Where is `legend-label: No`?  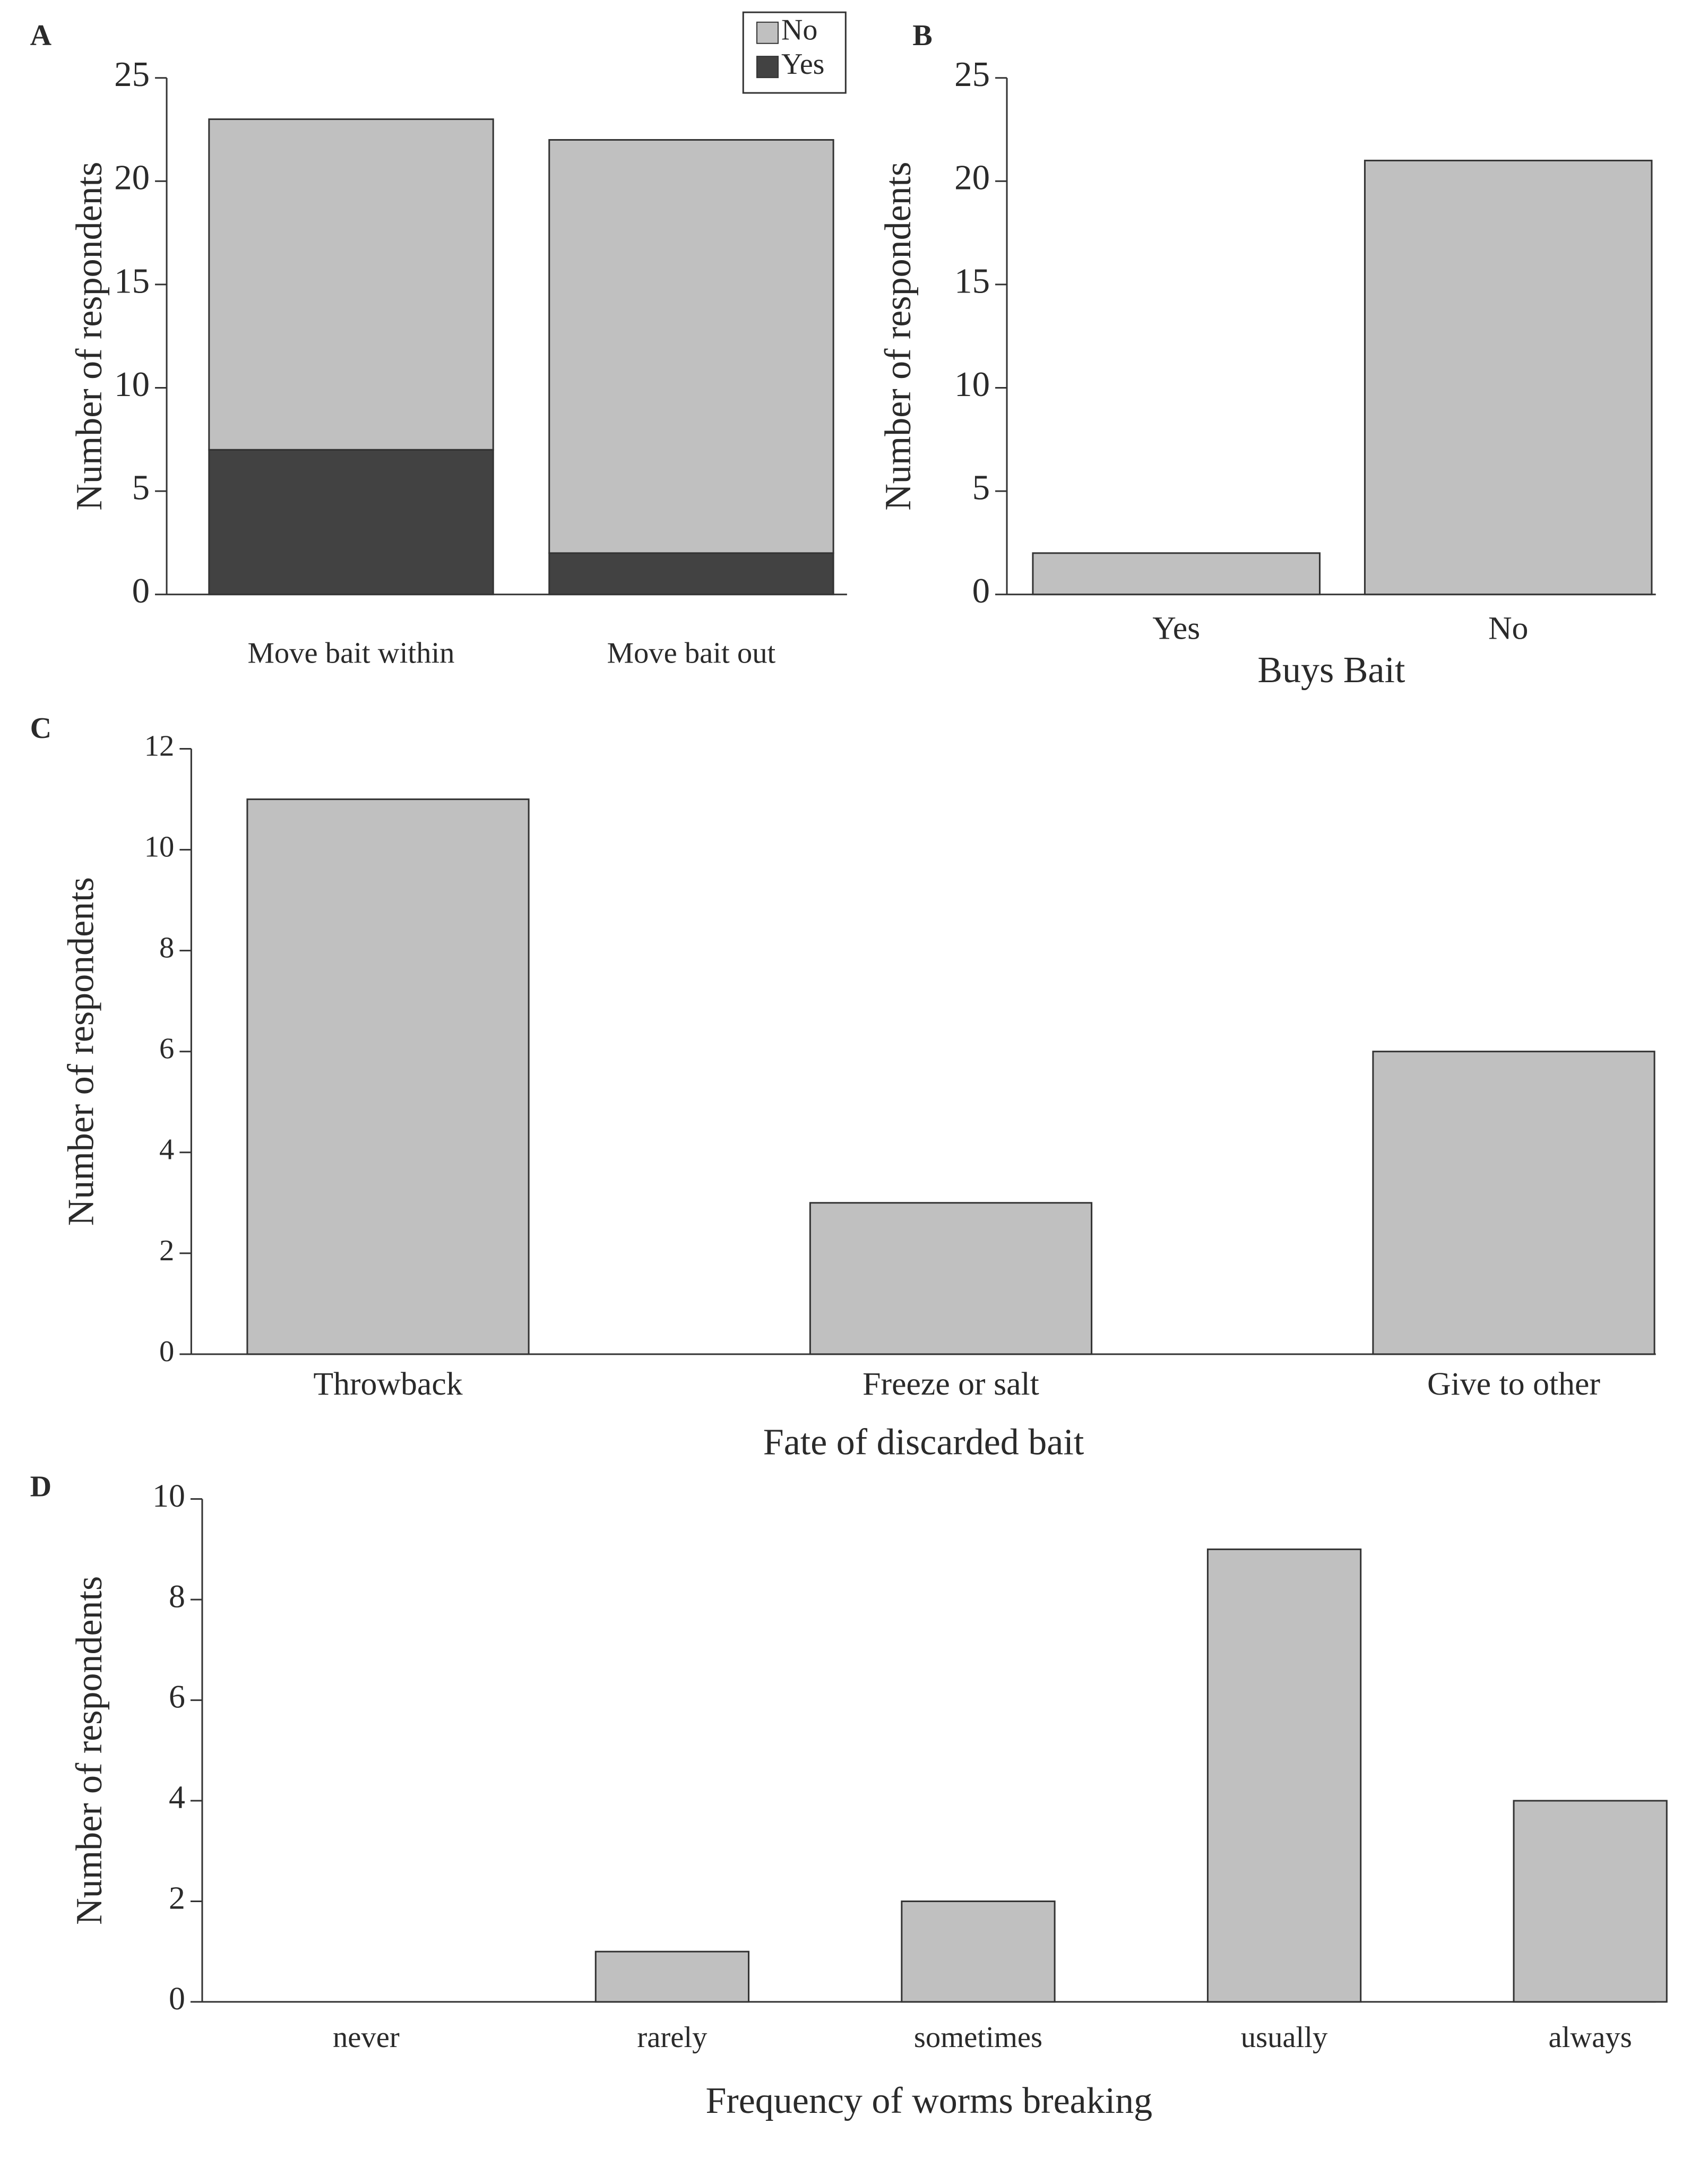
legend-label: No is located at coordinates (799, 31).